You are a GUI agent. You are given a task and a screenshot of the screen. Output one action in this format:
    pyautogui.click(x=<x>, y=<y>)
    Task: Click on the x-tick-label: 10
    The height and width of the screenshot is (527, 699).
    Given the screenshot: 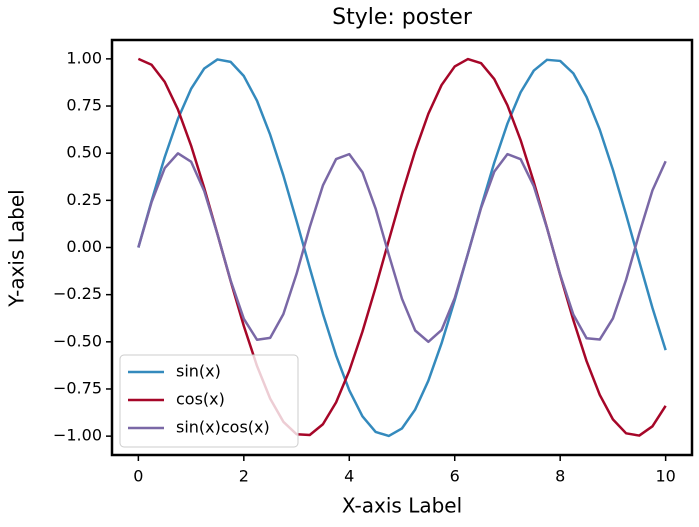 What is the action you would take?
    pyautogui.click(x=665, y=476)
    